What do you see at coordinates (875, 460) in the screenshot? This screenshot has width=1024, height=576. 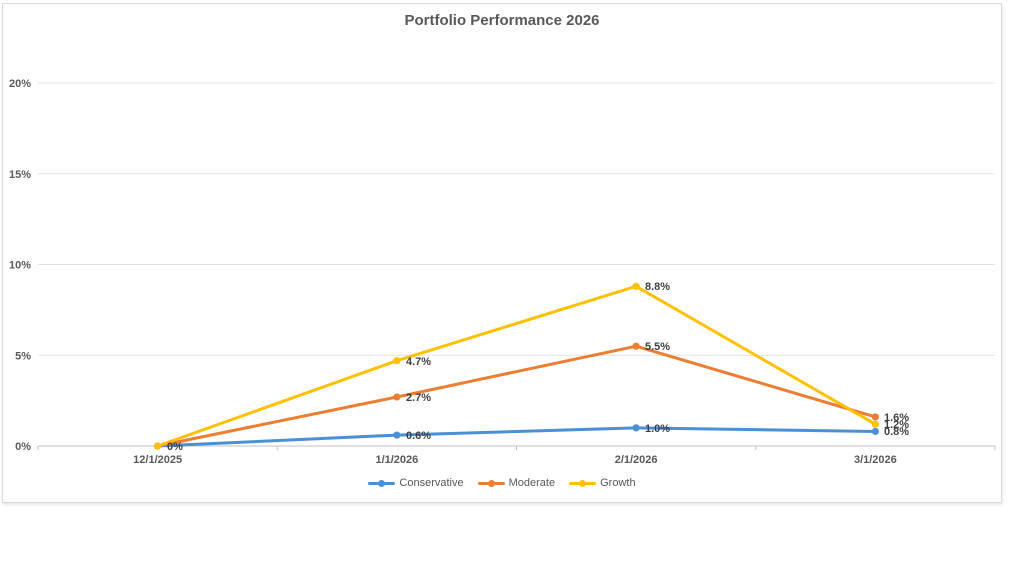 I see `x-axis-category-label: 3/1/2026` at bounding box center [875, 460].